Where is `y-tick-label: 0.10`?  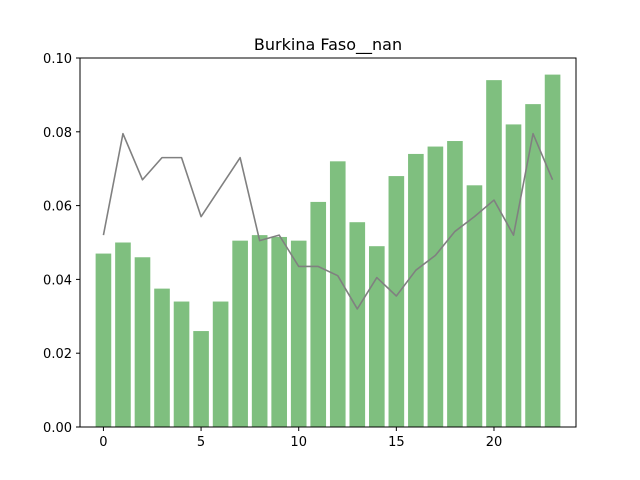 y-tick-label: 0.10 is located at coordinates (57, 59).